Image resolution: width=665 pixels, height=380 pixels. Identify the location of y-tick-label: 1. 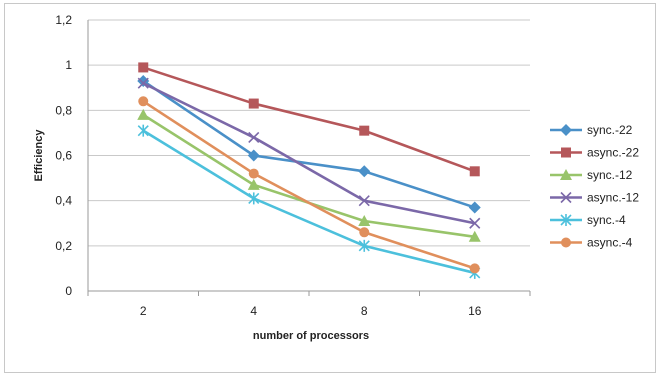
(68, 65).